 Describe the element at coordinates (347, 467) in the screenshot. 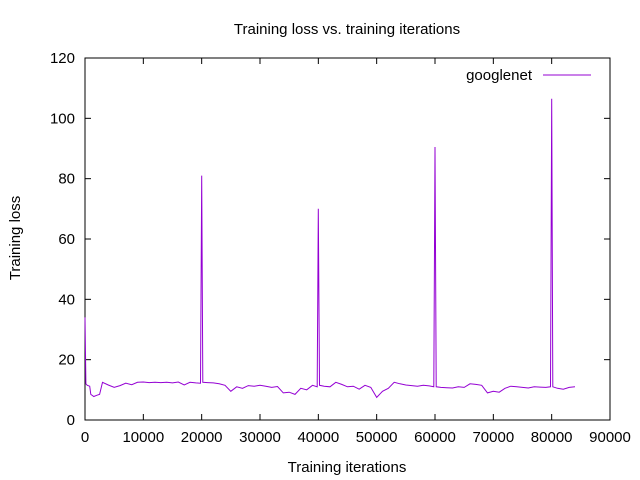

I see `x-axis-label: Training iterations` at that location.